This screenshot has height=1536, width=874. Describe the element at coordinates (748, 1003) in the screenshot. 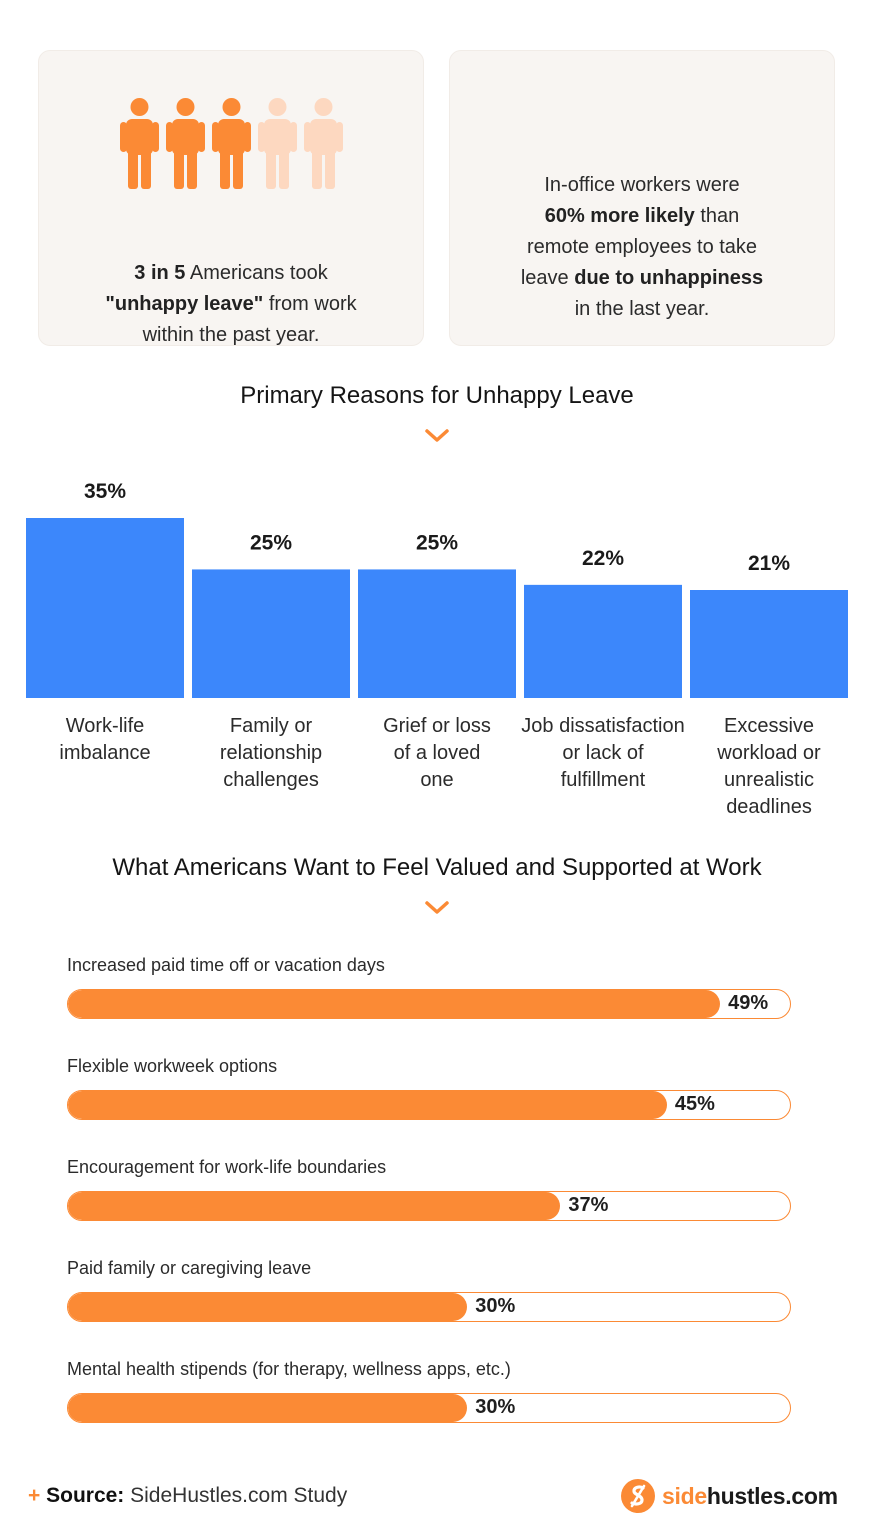

I see `want-bar-value: 49%` at that location.